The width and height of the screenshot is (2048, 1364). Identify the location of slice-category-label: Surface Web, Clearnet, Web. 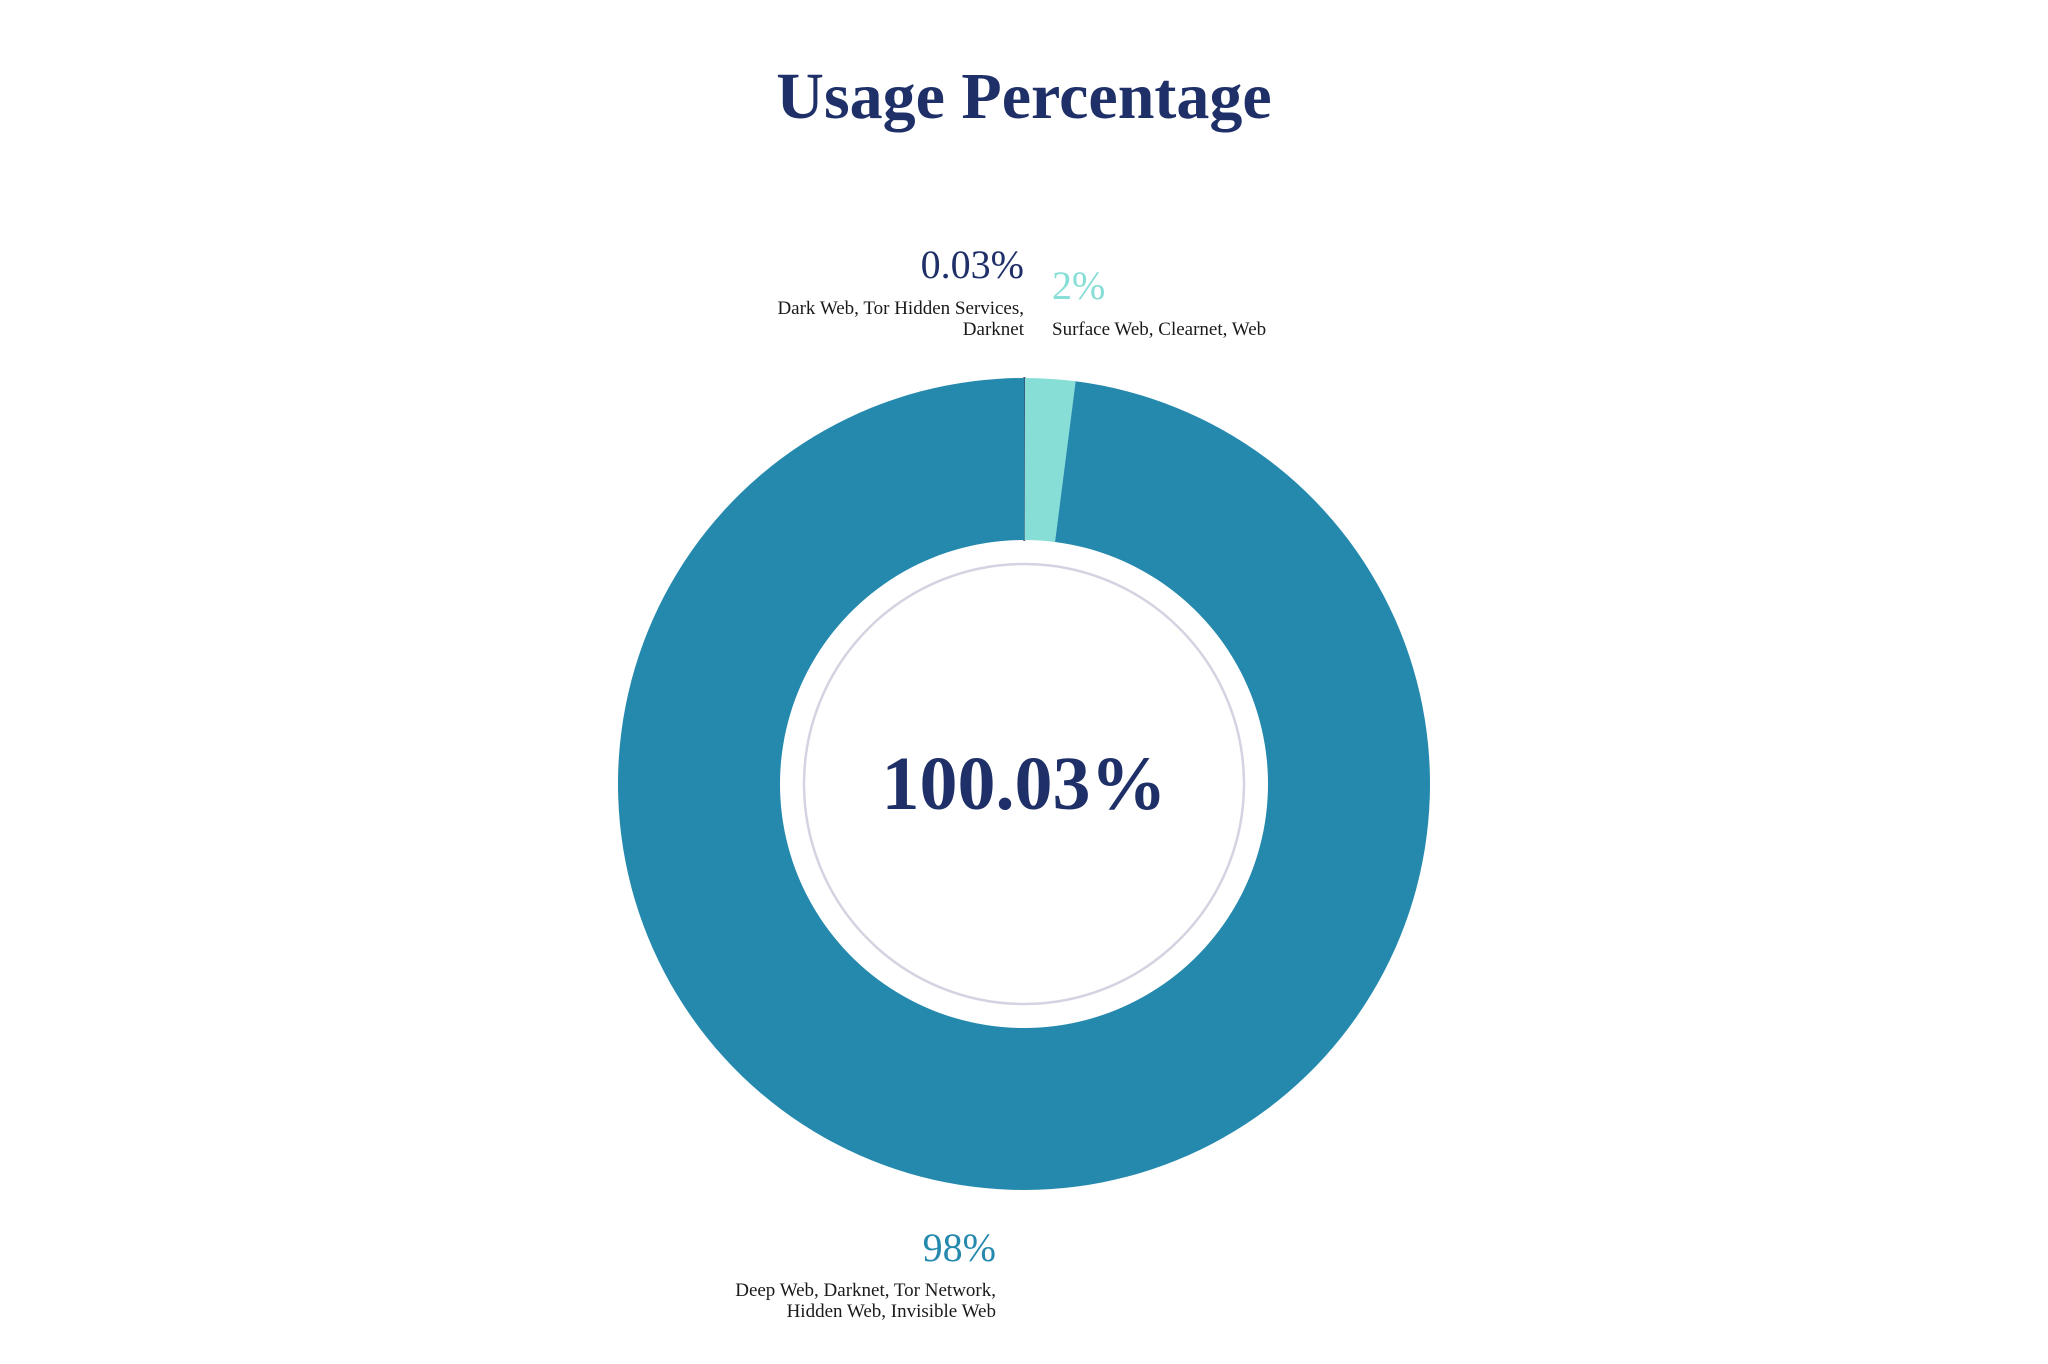
(1159, 329).